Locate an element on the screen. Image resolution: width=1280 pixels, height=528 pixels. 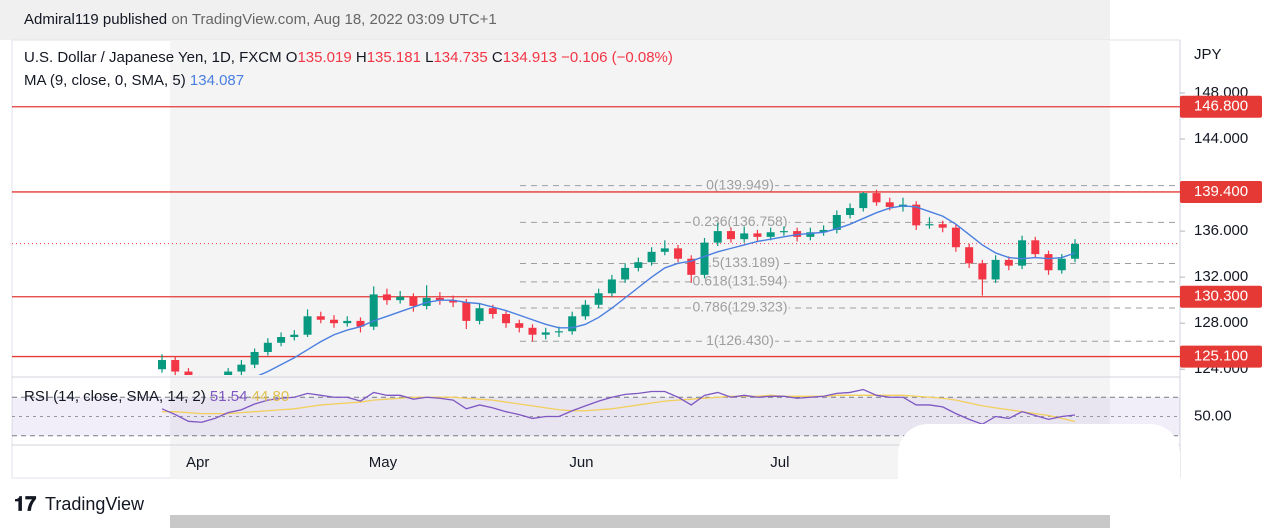
level-label: 125.100 is located at coordinates (1221, 356).